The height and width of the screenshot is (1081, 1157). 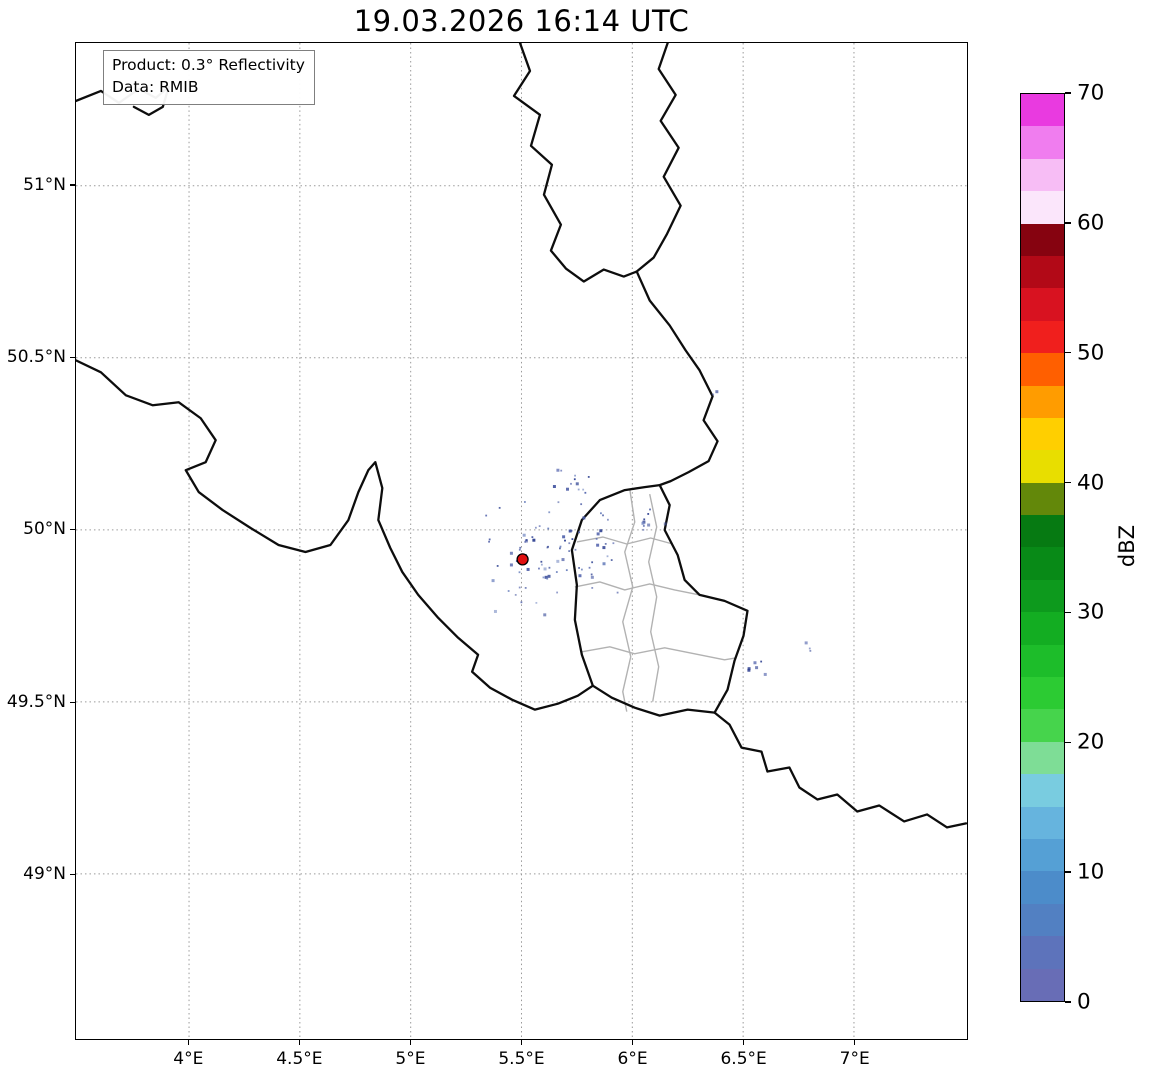 What do you see at coordinates (632, 1059) in the screenshot?
I see `x-tick-label: 6°E` at bounding box center [632, 1059].